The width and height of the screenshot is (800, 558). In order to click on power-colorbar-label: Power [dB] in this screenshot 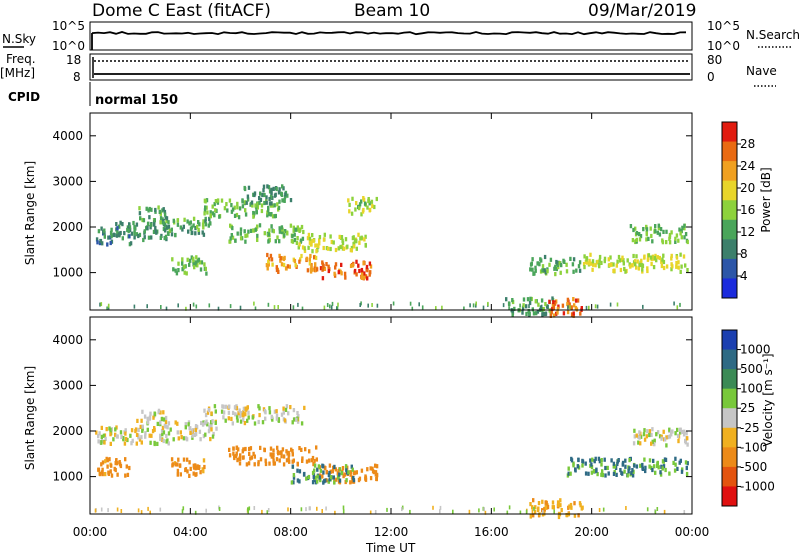, I will do `click(766, 199)`.